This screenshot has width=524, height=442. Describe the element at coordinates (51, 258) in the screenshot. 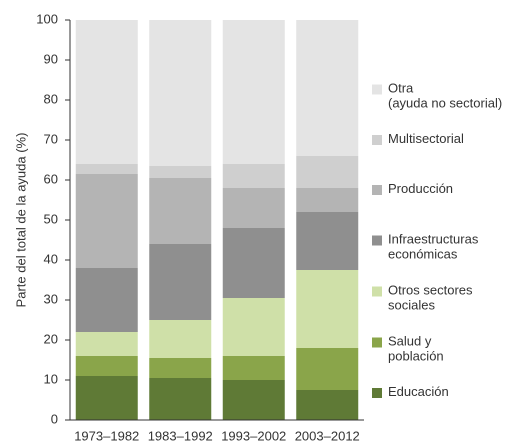

I see `y-tick-label: 40` at that location.